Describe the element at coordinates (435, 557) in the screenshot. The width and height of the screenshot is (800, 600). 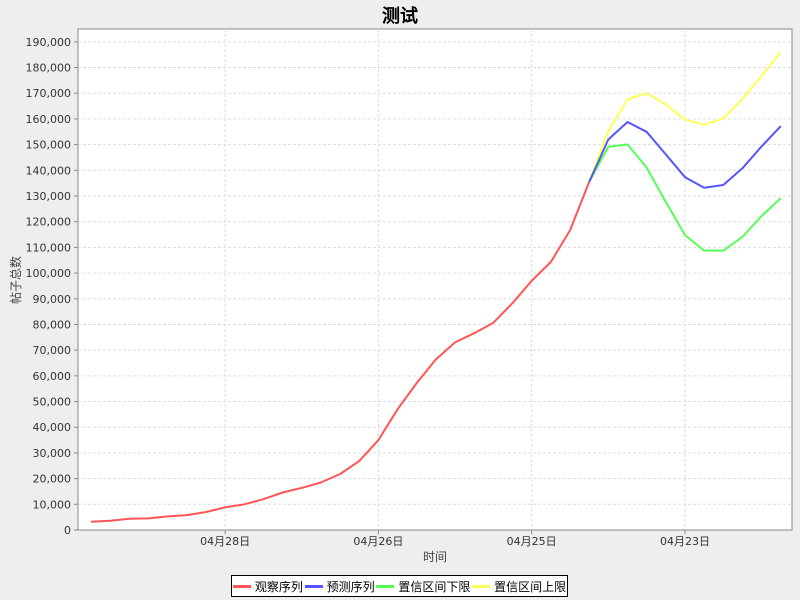
I see `x-axis-label: 时间` at that location.